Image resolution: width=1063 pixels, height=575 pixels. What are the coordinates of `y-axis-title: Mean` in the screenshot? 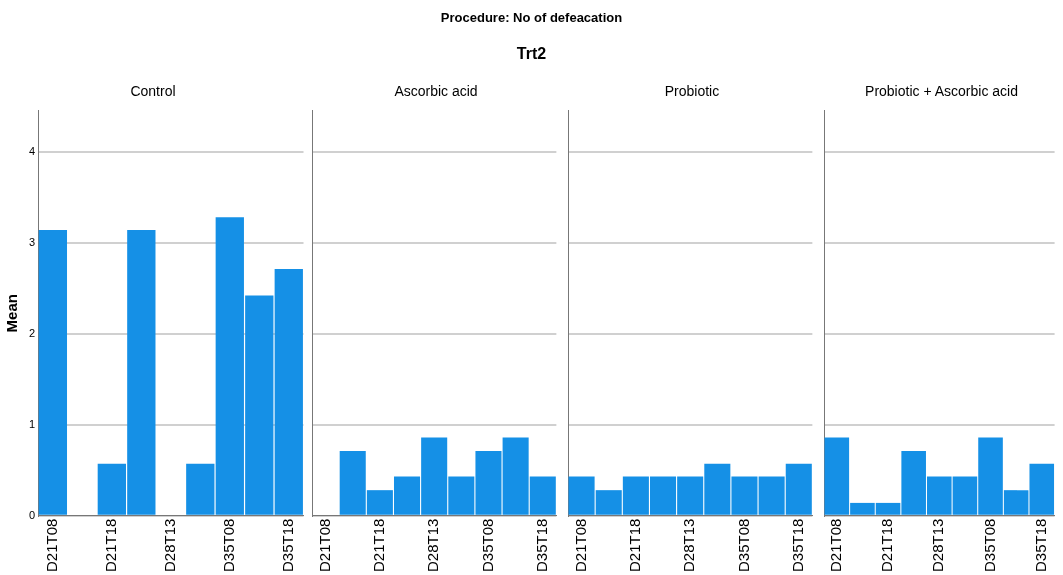 It's located at (12, 313).